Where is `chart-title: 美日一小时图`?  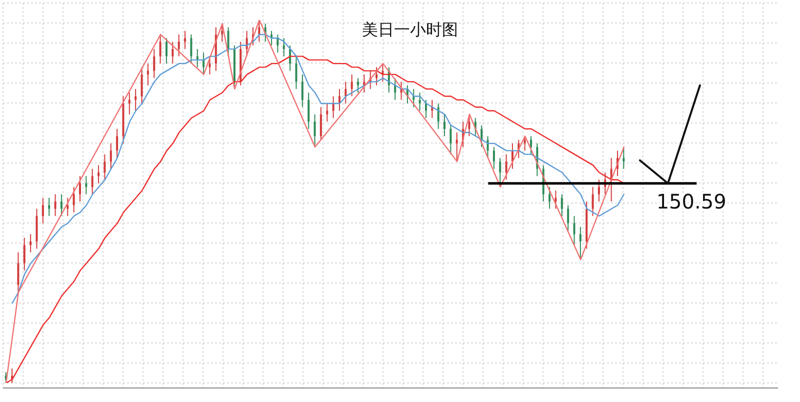
chart-title: 美日一小时图 is located at coordinates (410, 30).